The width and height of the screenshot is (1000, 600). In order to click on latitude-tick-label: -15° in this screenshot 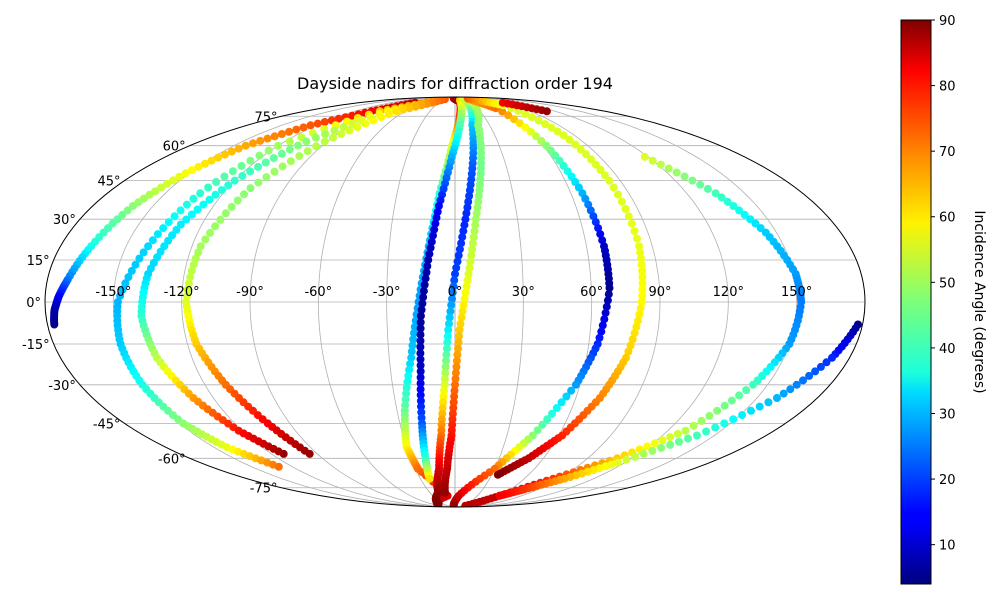, I will do `click(36, 345)`.